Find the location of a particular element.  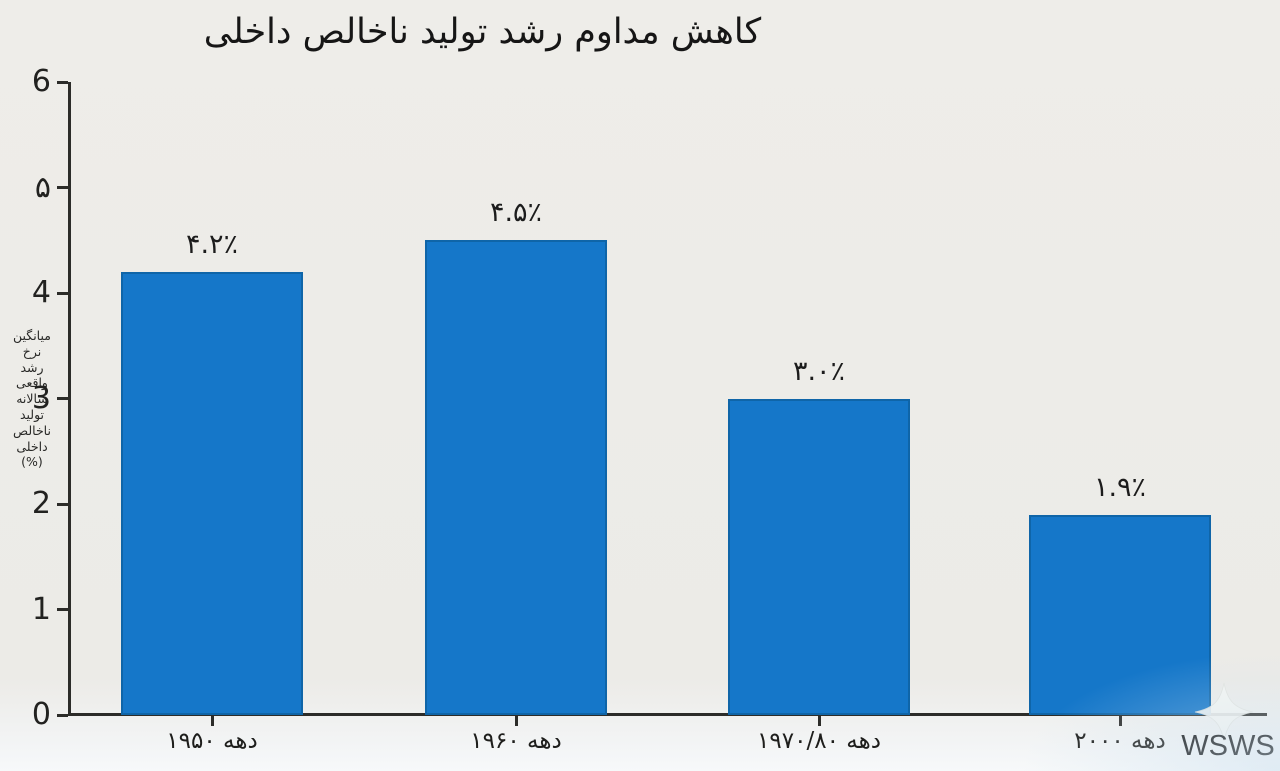

y-axis-label-line-1: میانگین is located at coordinates (32, 335).